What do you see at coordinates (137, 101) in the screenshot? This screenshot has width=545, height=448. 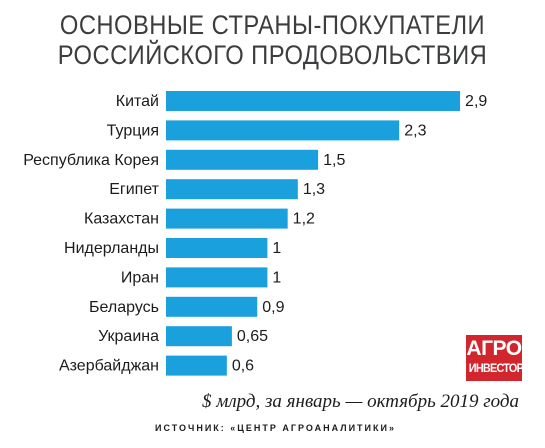 I see `category-label: Китай` at bounding box center [137, 101].